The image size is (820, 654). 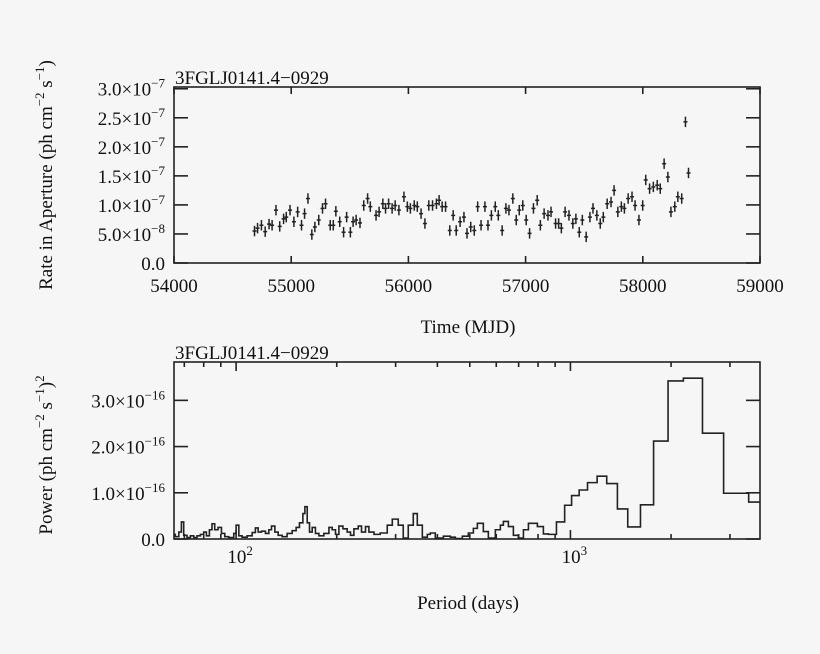 I want to click on y-tick-label: 2.5×10⁻⁷, so click(x=132, y=117).